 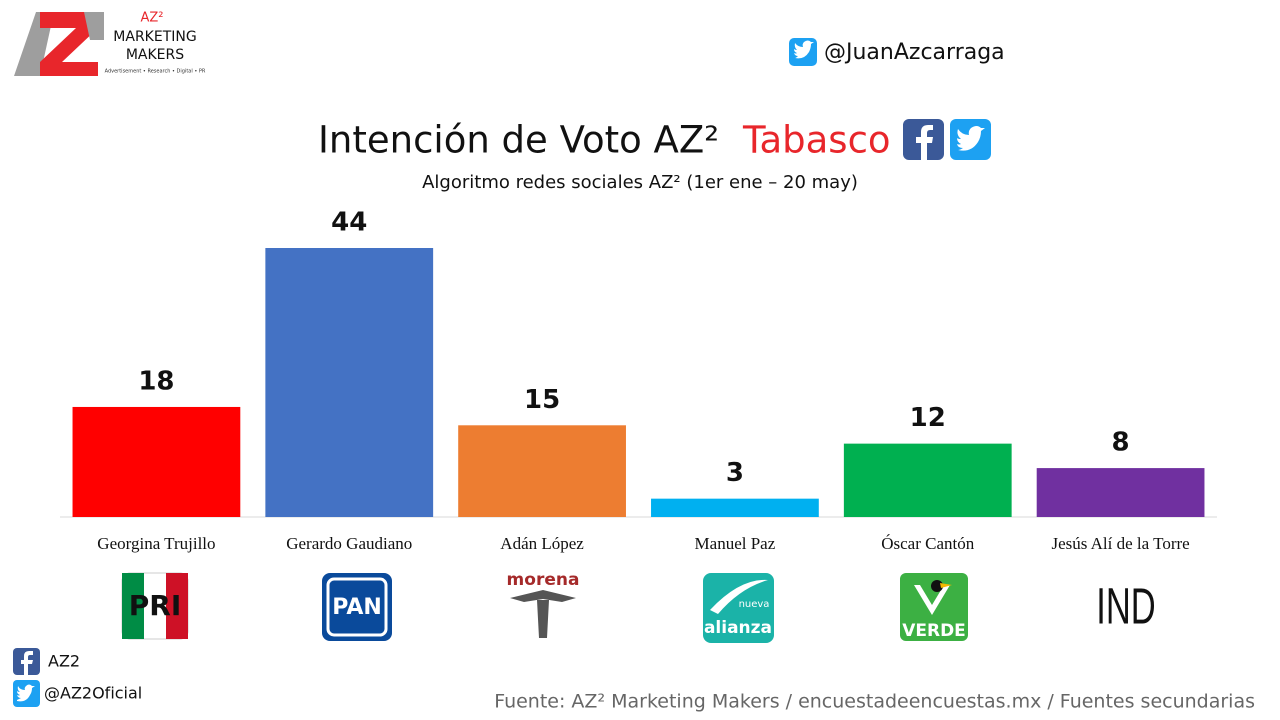 I want to click on party-logo: VERDE, so click(x=934, y=607).